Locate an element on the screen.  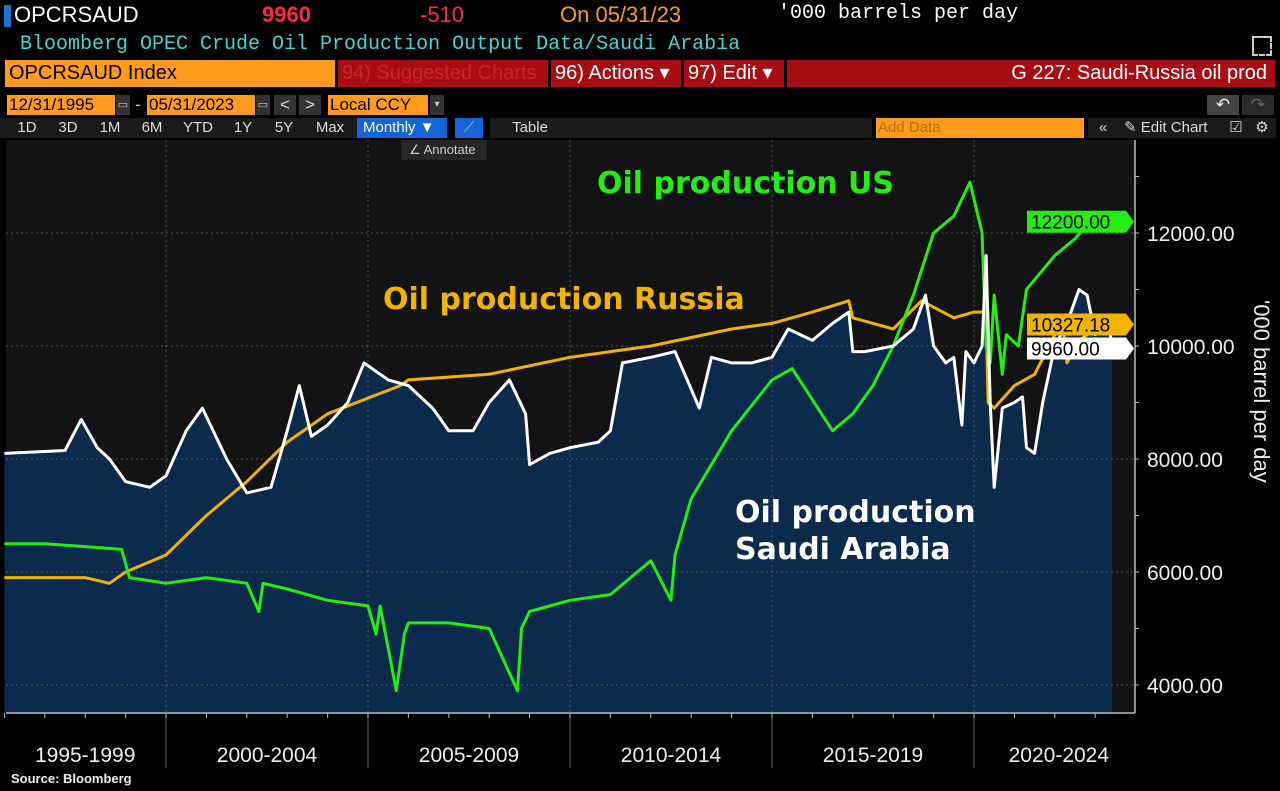
ticker: OPCRSAUD is located at coordinates (76, 14).